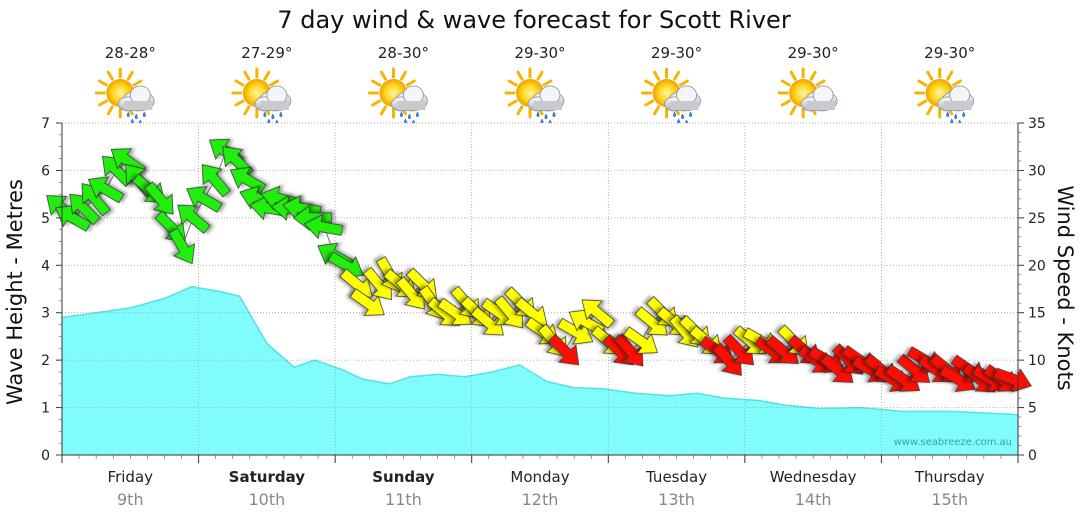  Describe the element at coordinates (45, 124) in the screenshot. I see `y-tick-label-left: 7` at that location.